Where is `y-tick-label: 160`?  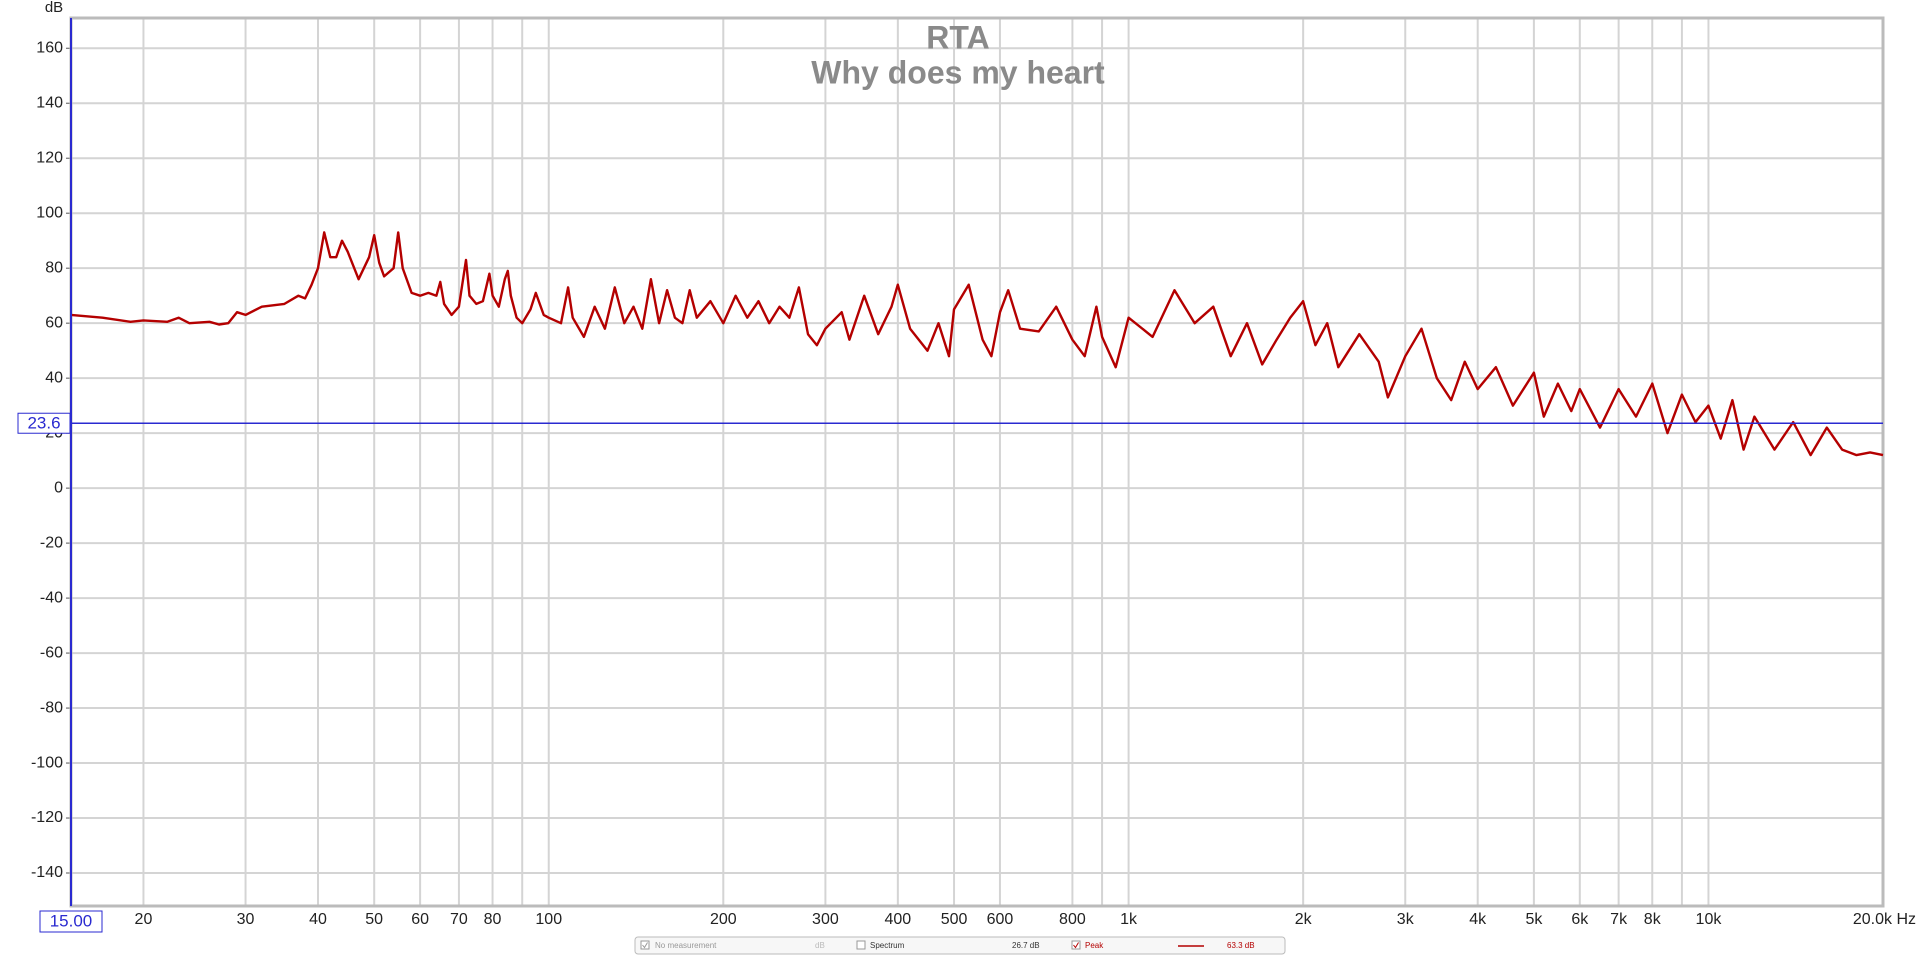 y-tick-label: 160 is located at coordinates (49, 47).